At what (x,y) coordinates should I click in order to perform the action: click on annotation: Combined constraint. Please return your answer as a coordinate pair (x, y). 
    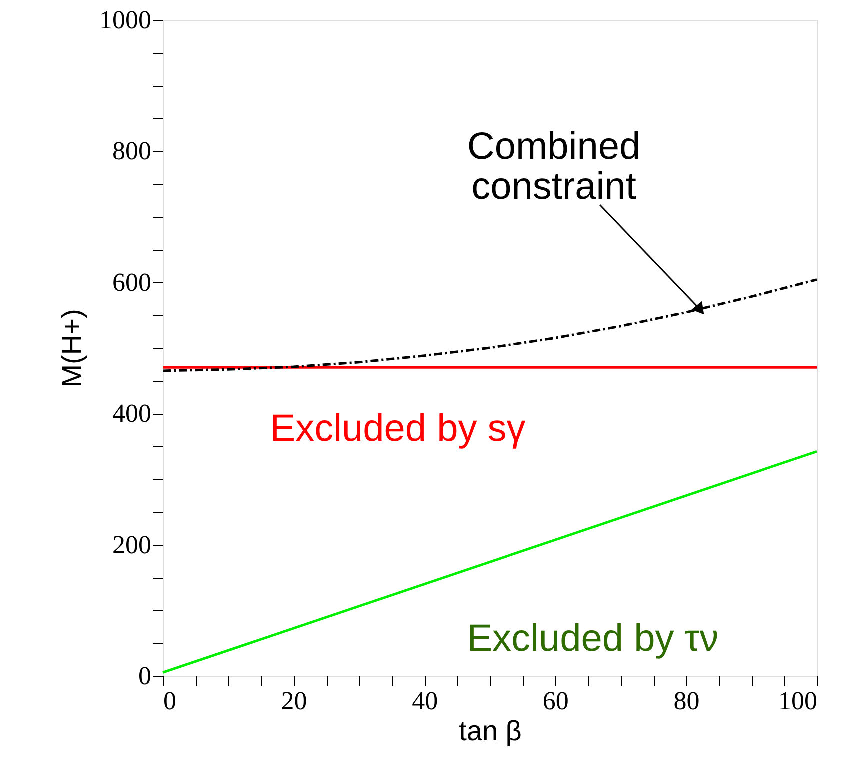
    Looking at the image, I should click on (554, 167).